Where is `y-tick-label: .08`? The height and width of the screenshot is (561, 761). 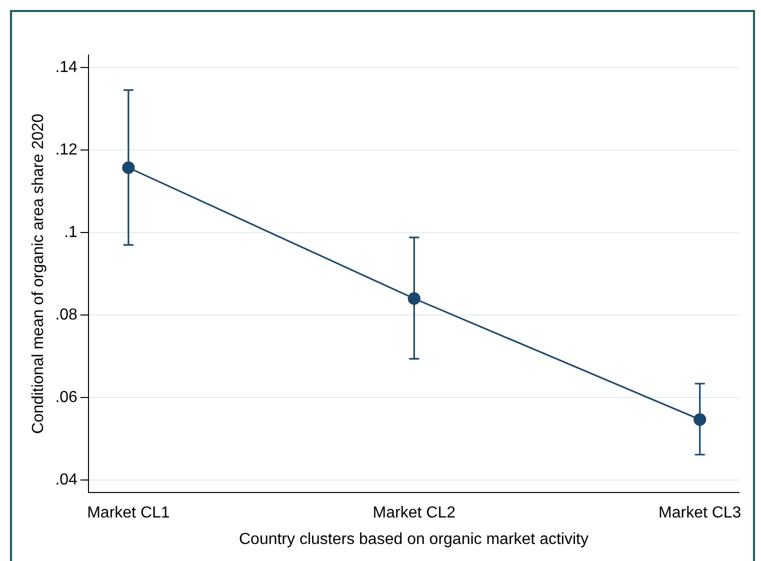
y-tick-label: .08 is located at coordinates (66, 315).